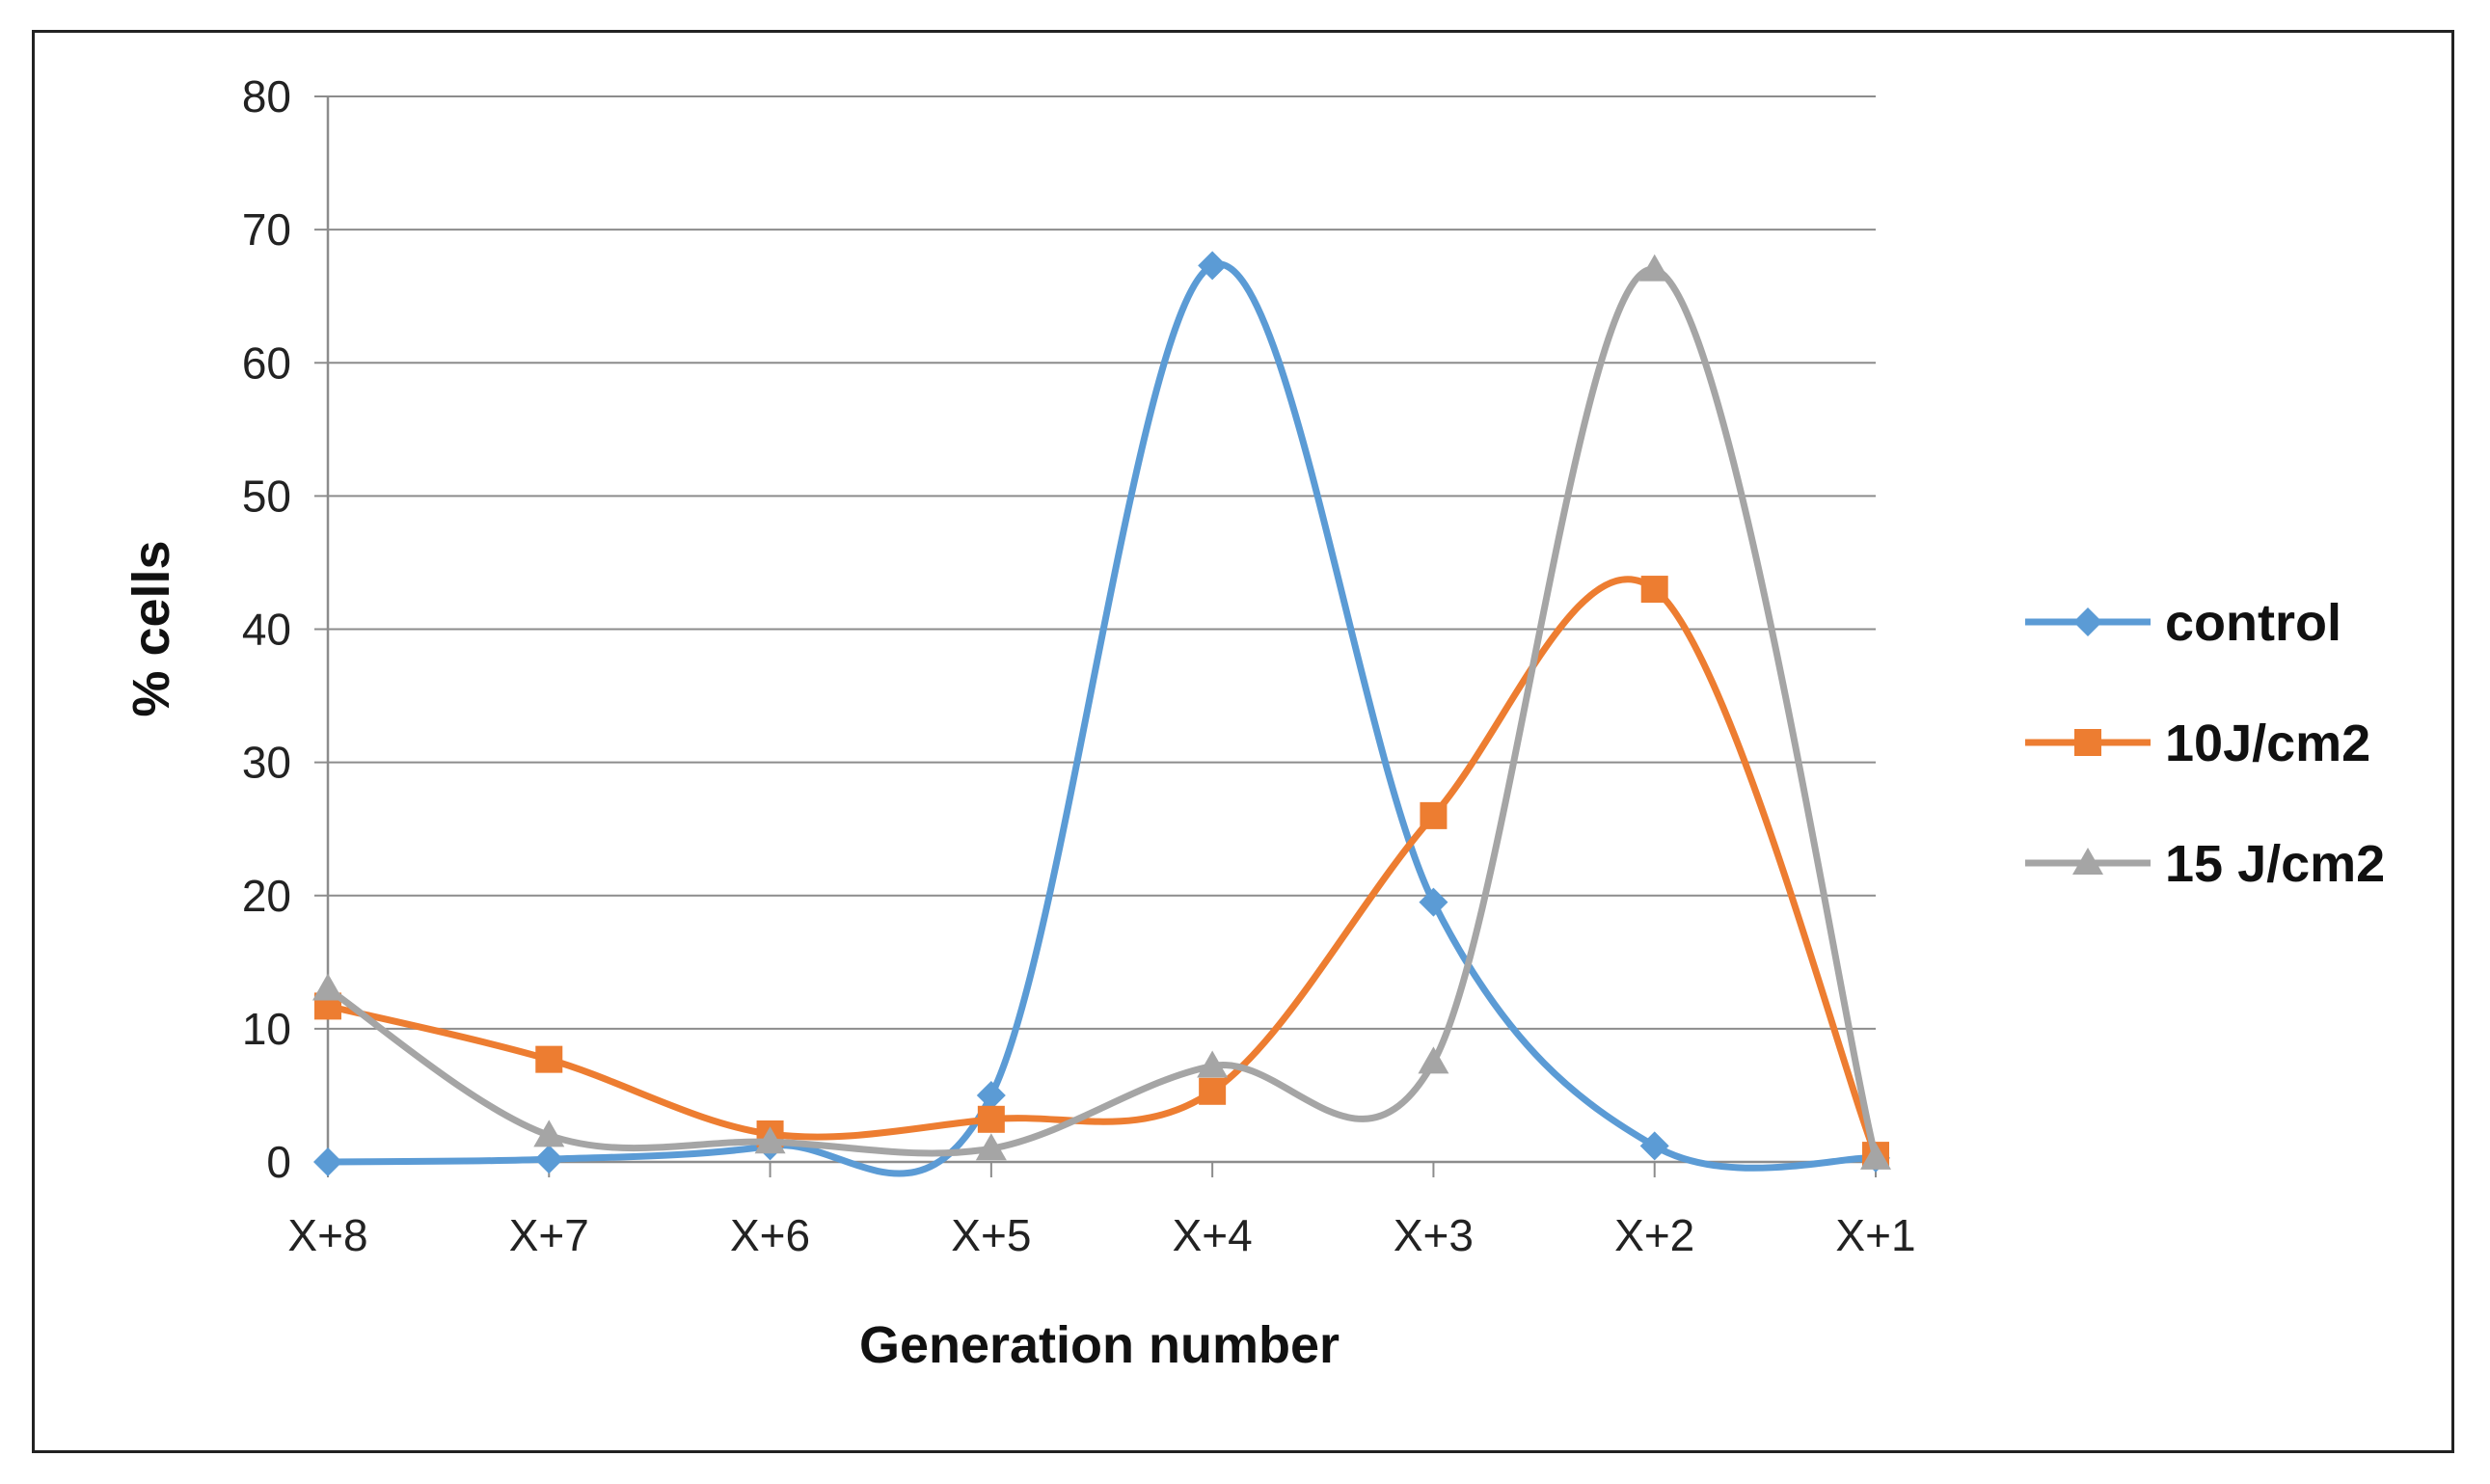 This screenshot has height=1484, width=2490. I want to click on y-tick-label: 30, so click(267, 763).